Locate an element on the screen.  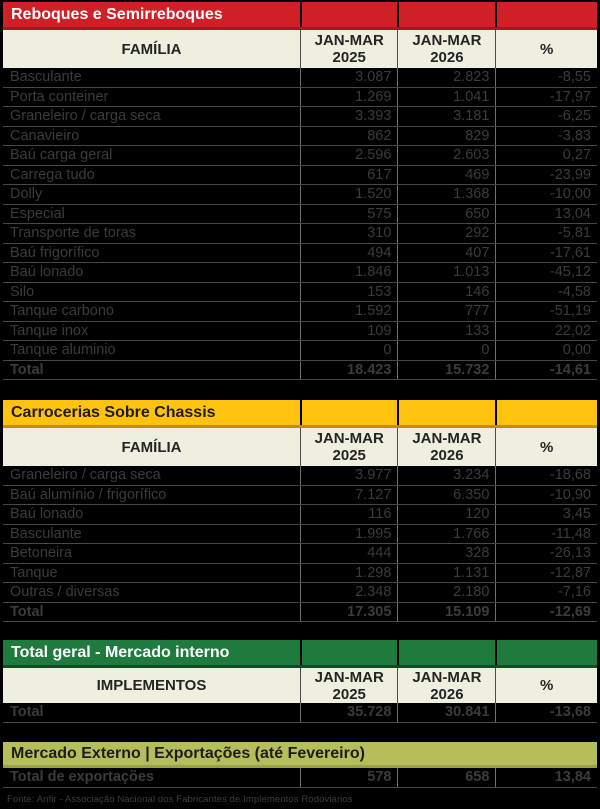
value-2025: 862 is located at coordinates (348, 135).